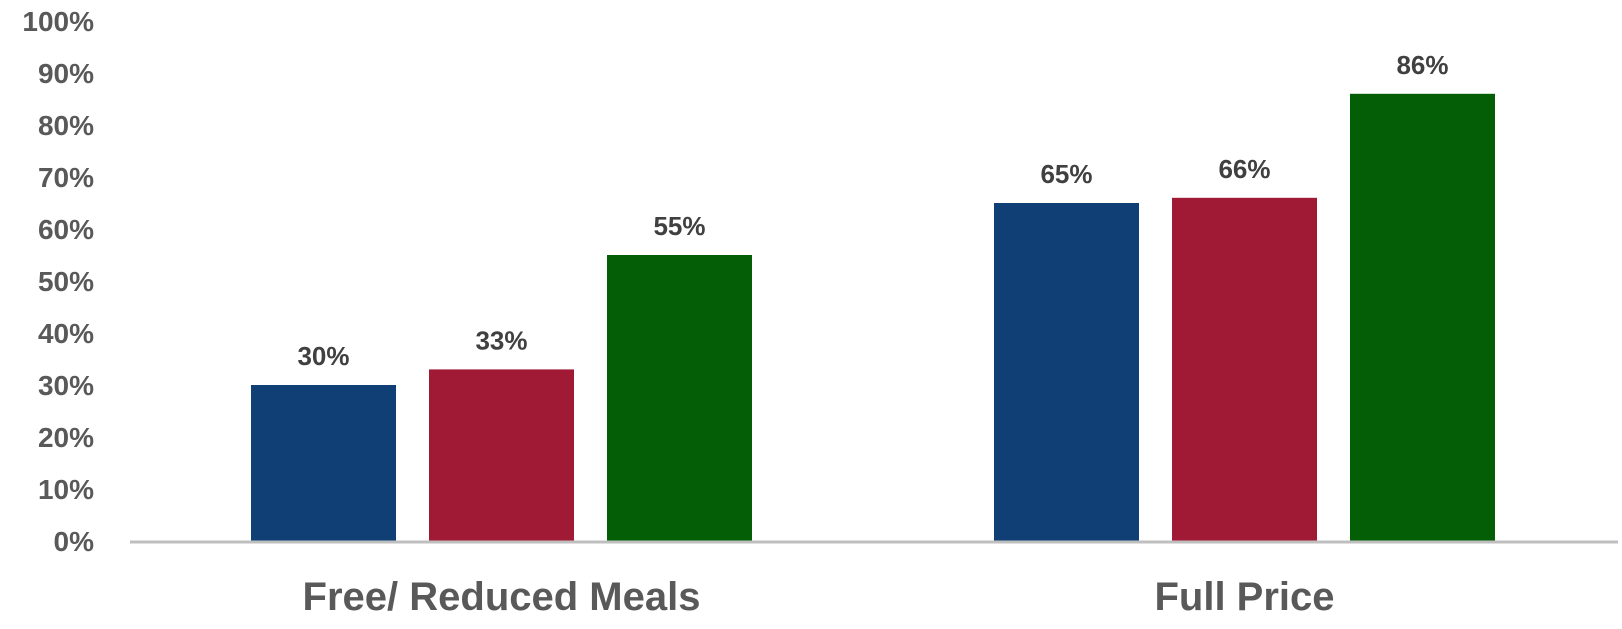  What do you see at coordinates (323, 356) in the screenshot?
I see `data-label: 30%` at bounding box center [323, 356].